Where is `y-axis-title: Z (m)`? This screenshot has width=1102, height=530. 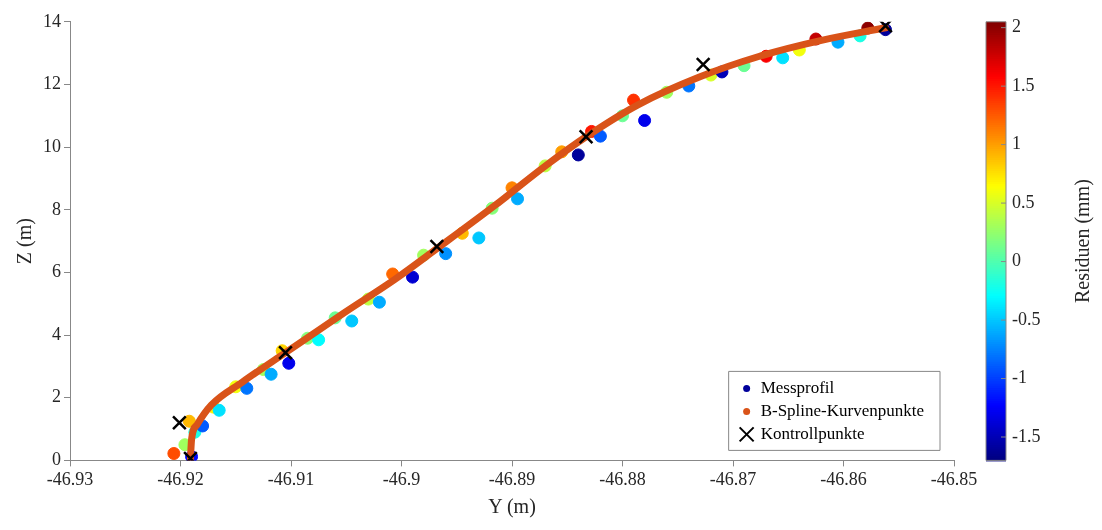
y-axis-title: Z (m) is located at coordinates (25, 241).